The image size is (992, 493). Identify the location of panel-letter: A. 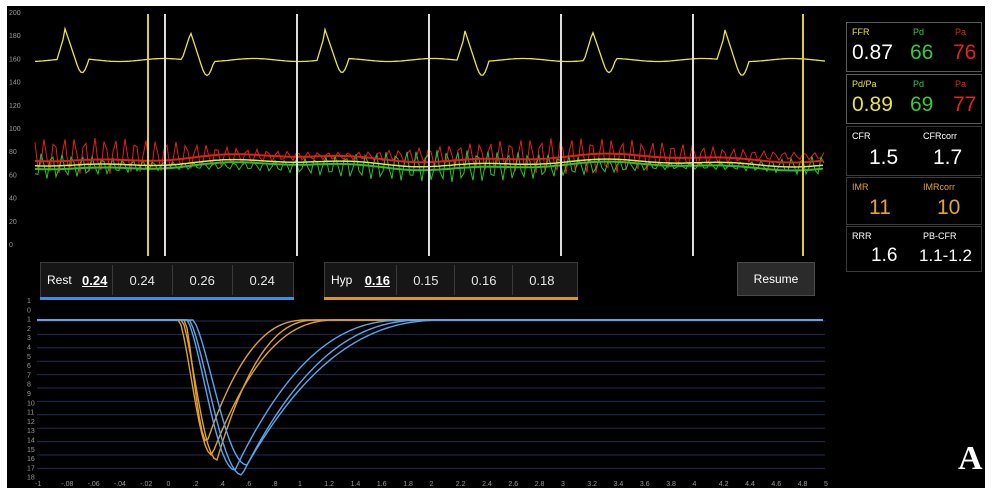
(970, 458).